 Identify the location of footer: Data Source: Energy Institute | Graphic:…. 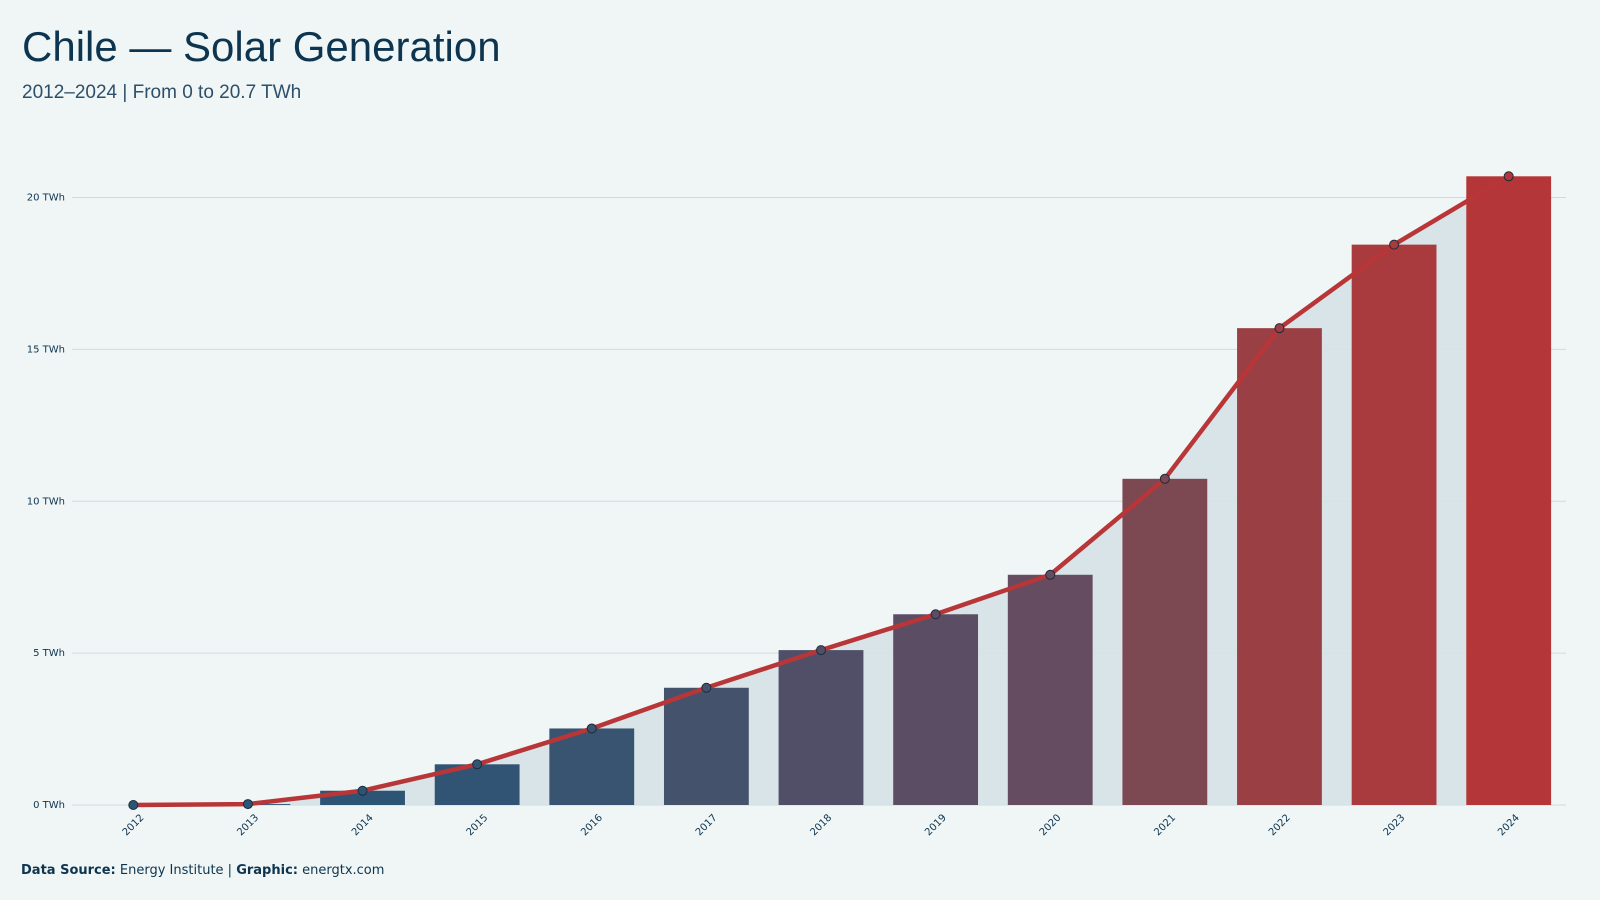
(202, 870).